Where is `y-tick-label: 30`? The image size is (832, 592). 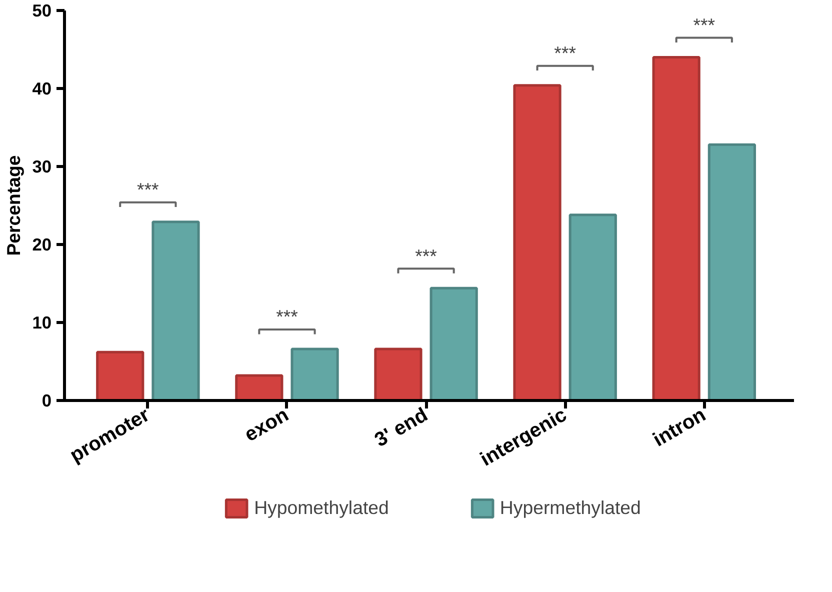
y-tick-label: 30 is located at coordinates (42, 166).